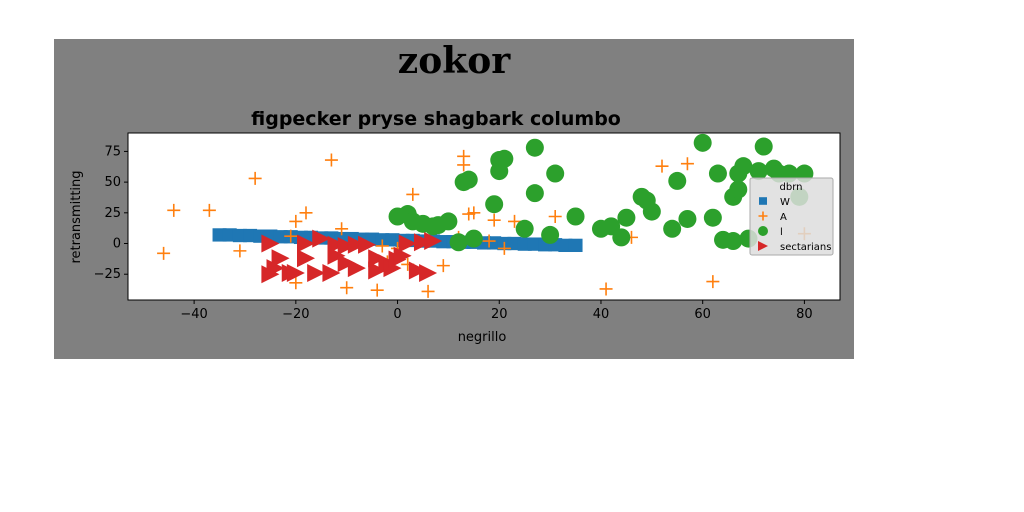 This screenshot has width=1024, height=512. What do you see at coordinates (107, 274) in the screenshot?
I see `y-tick-label: −25` at bounding box center [107, 274].